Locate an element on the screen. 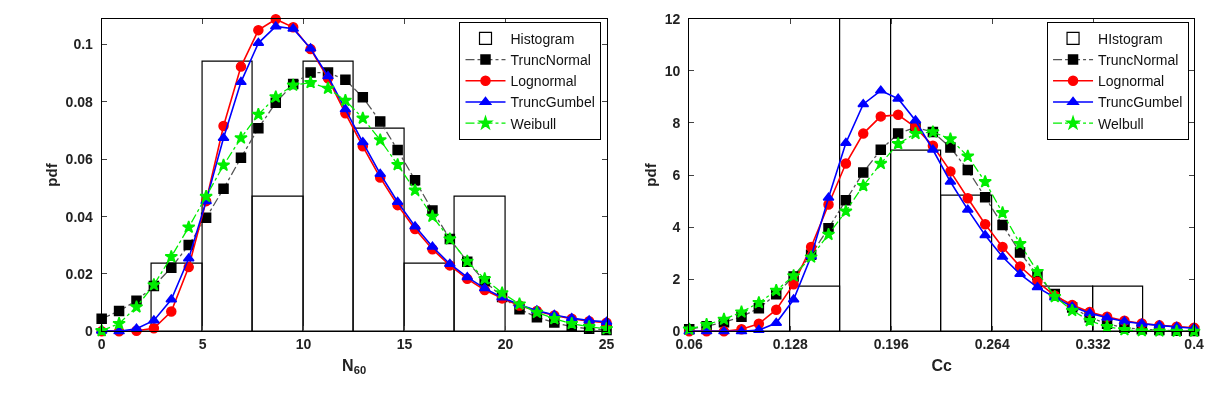 This screenshot has height=405, width=1215. y-tick-label: 0.06 is located at coordinates (79, 159).